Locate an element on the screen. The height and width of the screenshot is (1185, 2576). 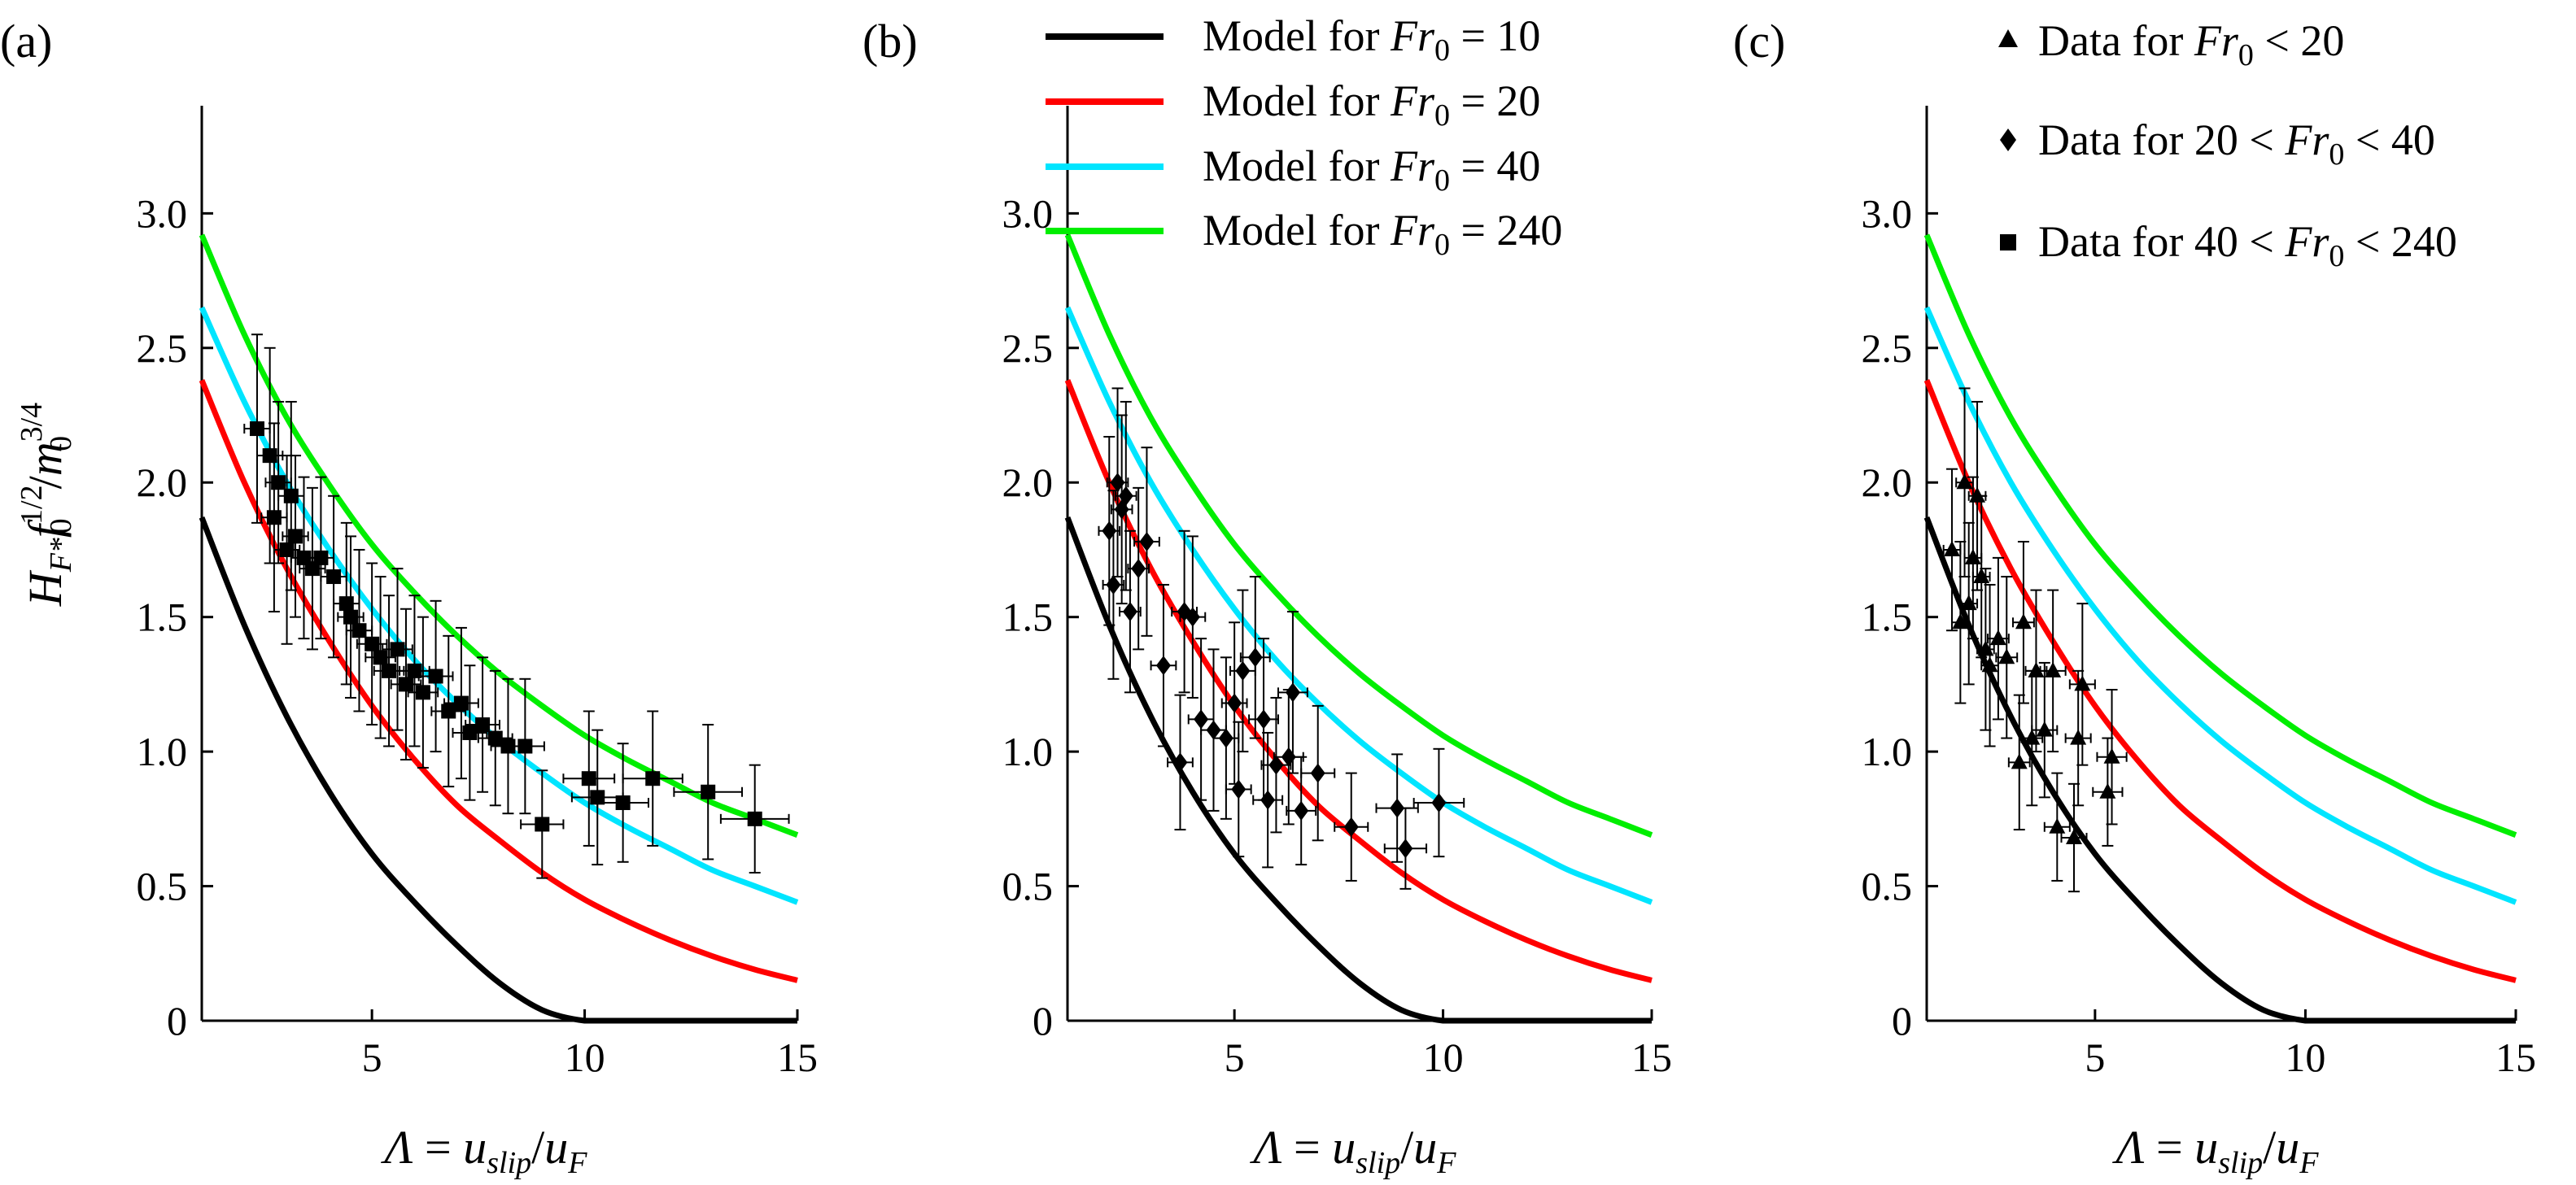
panel-label-b: (b) is located at coordinates (890, 41).